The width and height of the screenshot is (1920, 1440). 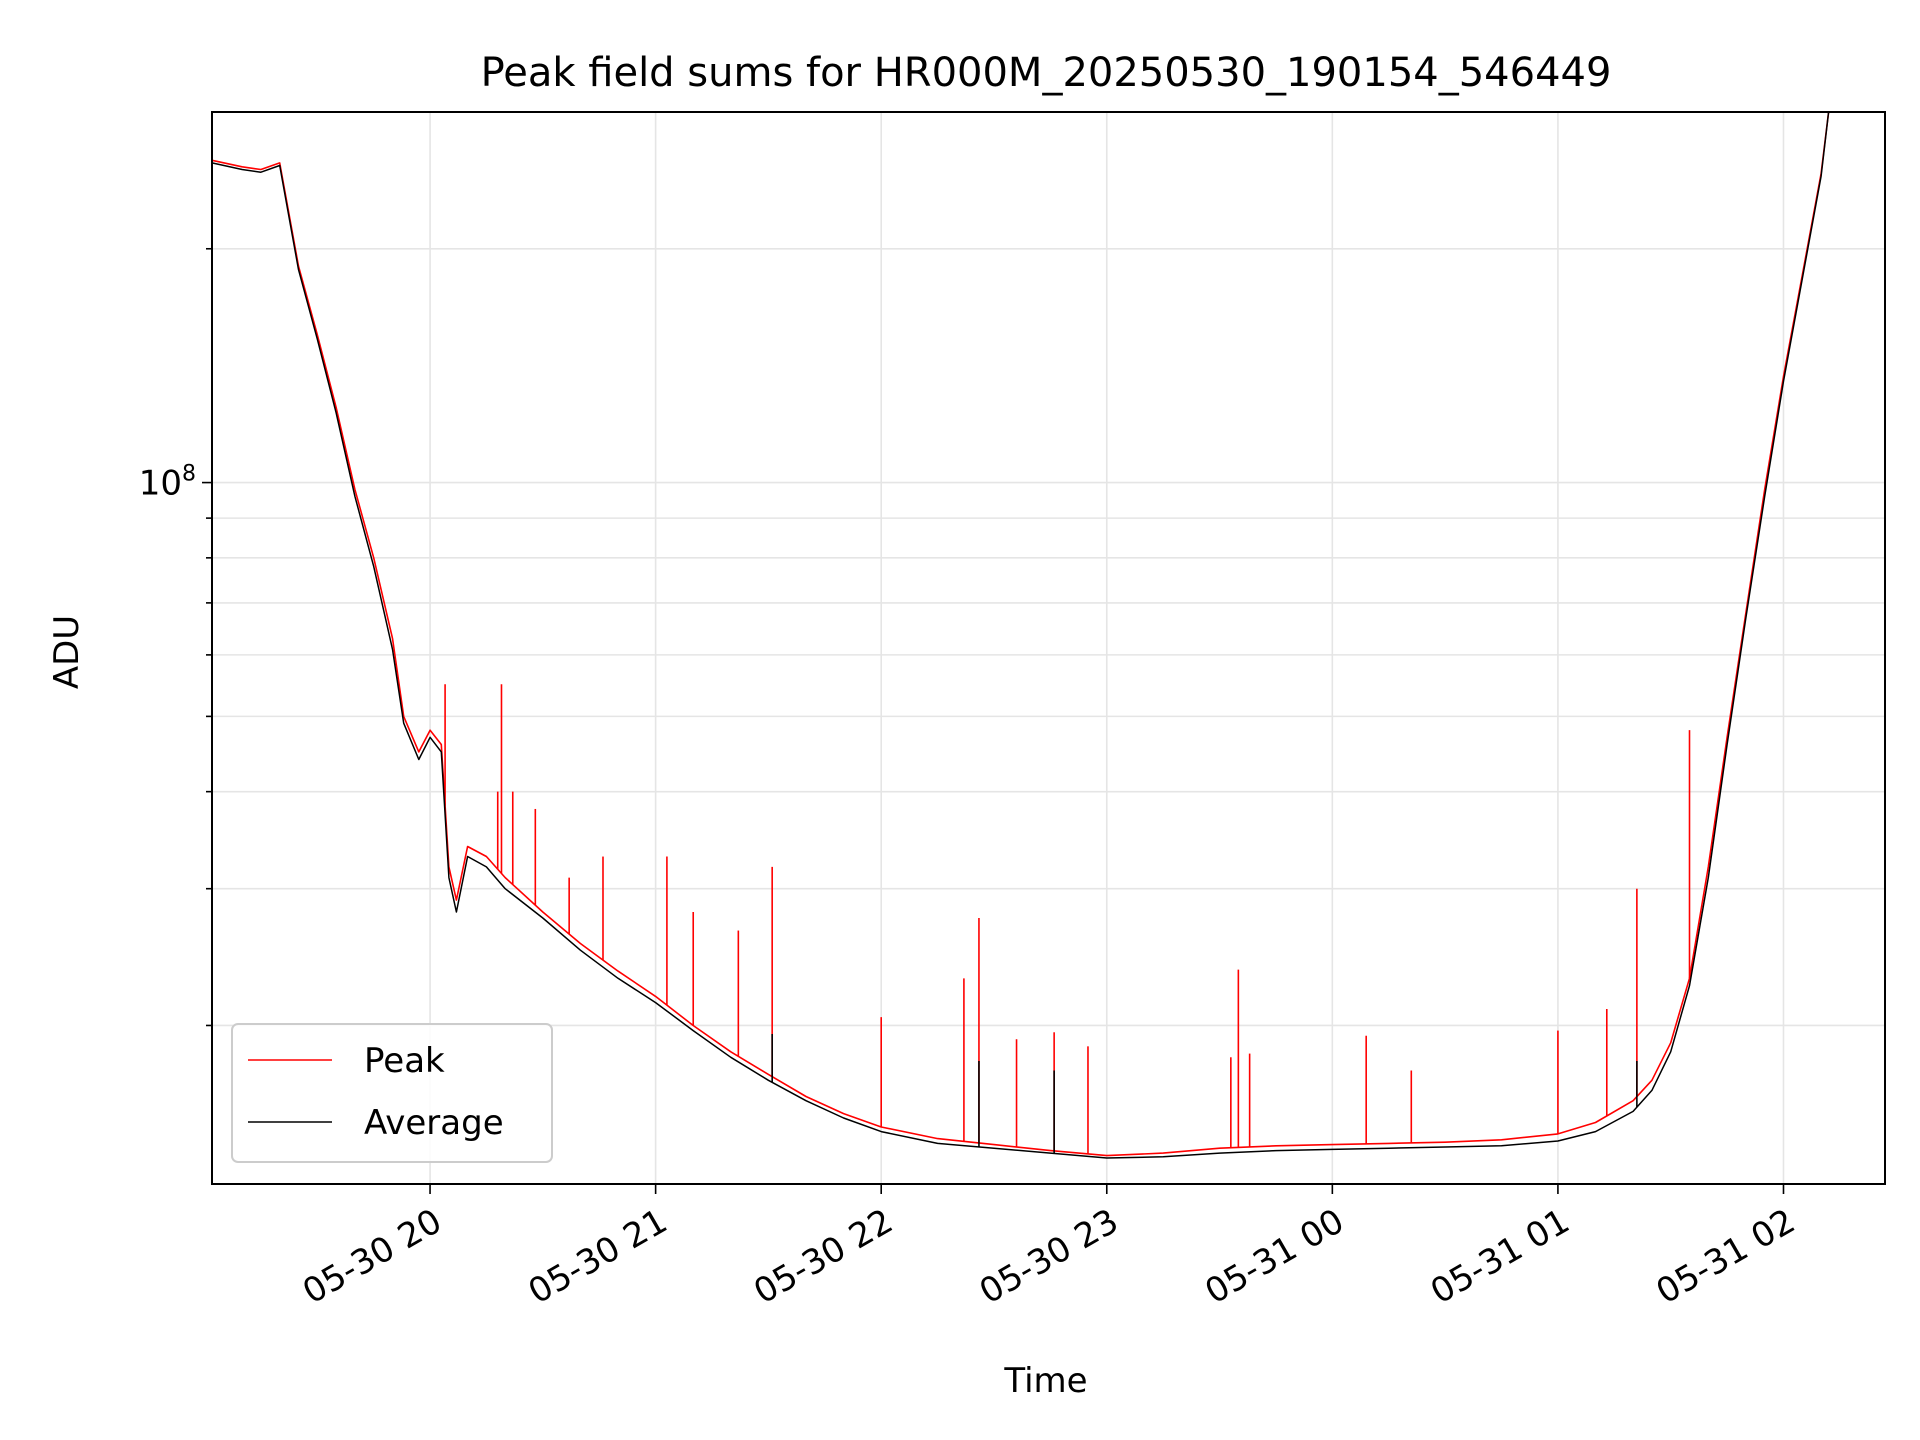 I want to click on legend-box, so click(x=392, y=1093).